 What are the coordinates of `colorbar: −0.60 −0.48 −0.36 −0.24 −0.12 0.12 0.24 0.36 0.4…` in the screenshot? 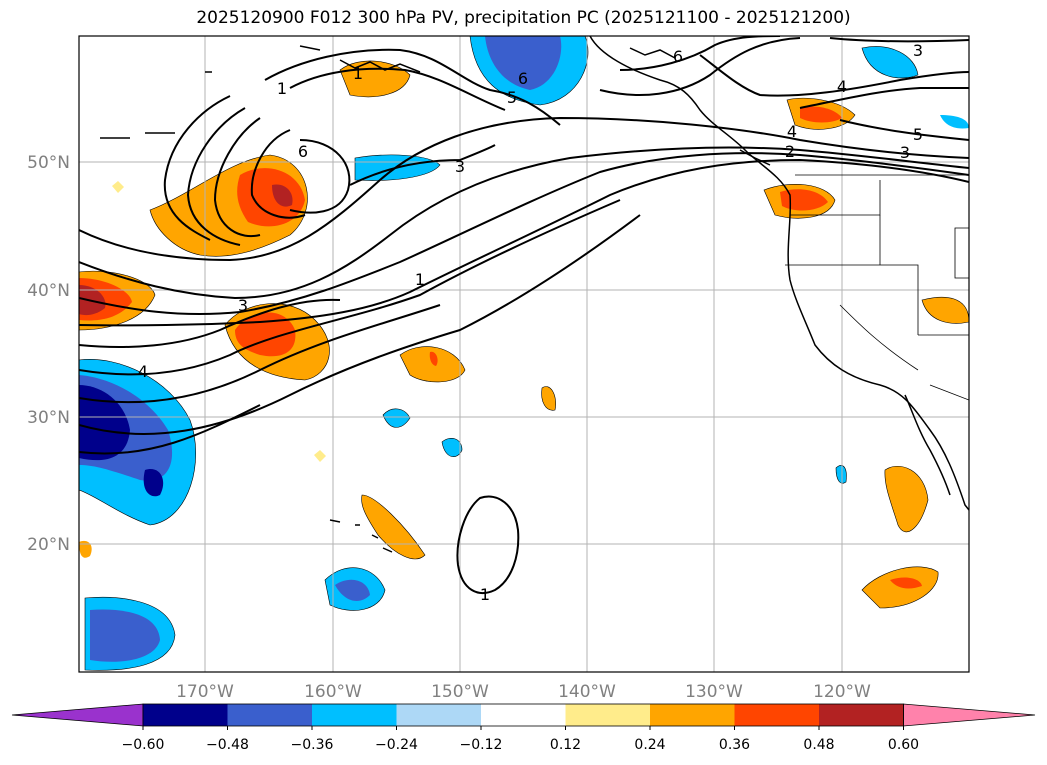 It's located at (523, 728).